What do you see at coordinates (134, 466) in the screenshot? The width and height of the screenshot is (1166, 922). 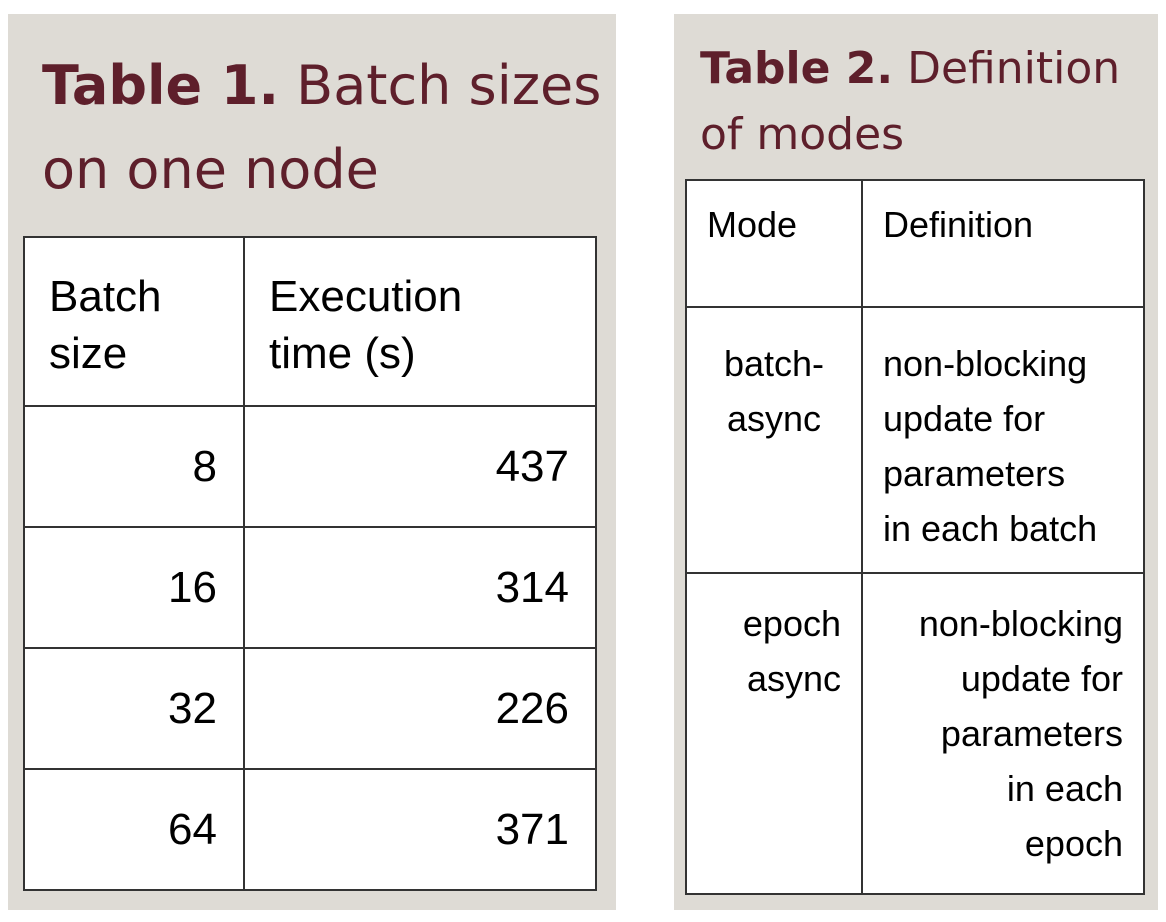 I see `batch-size-cell: 8` at bounding box center [134, 466].